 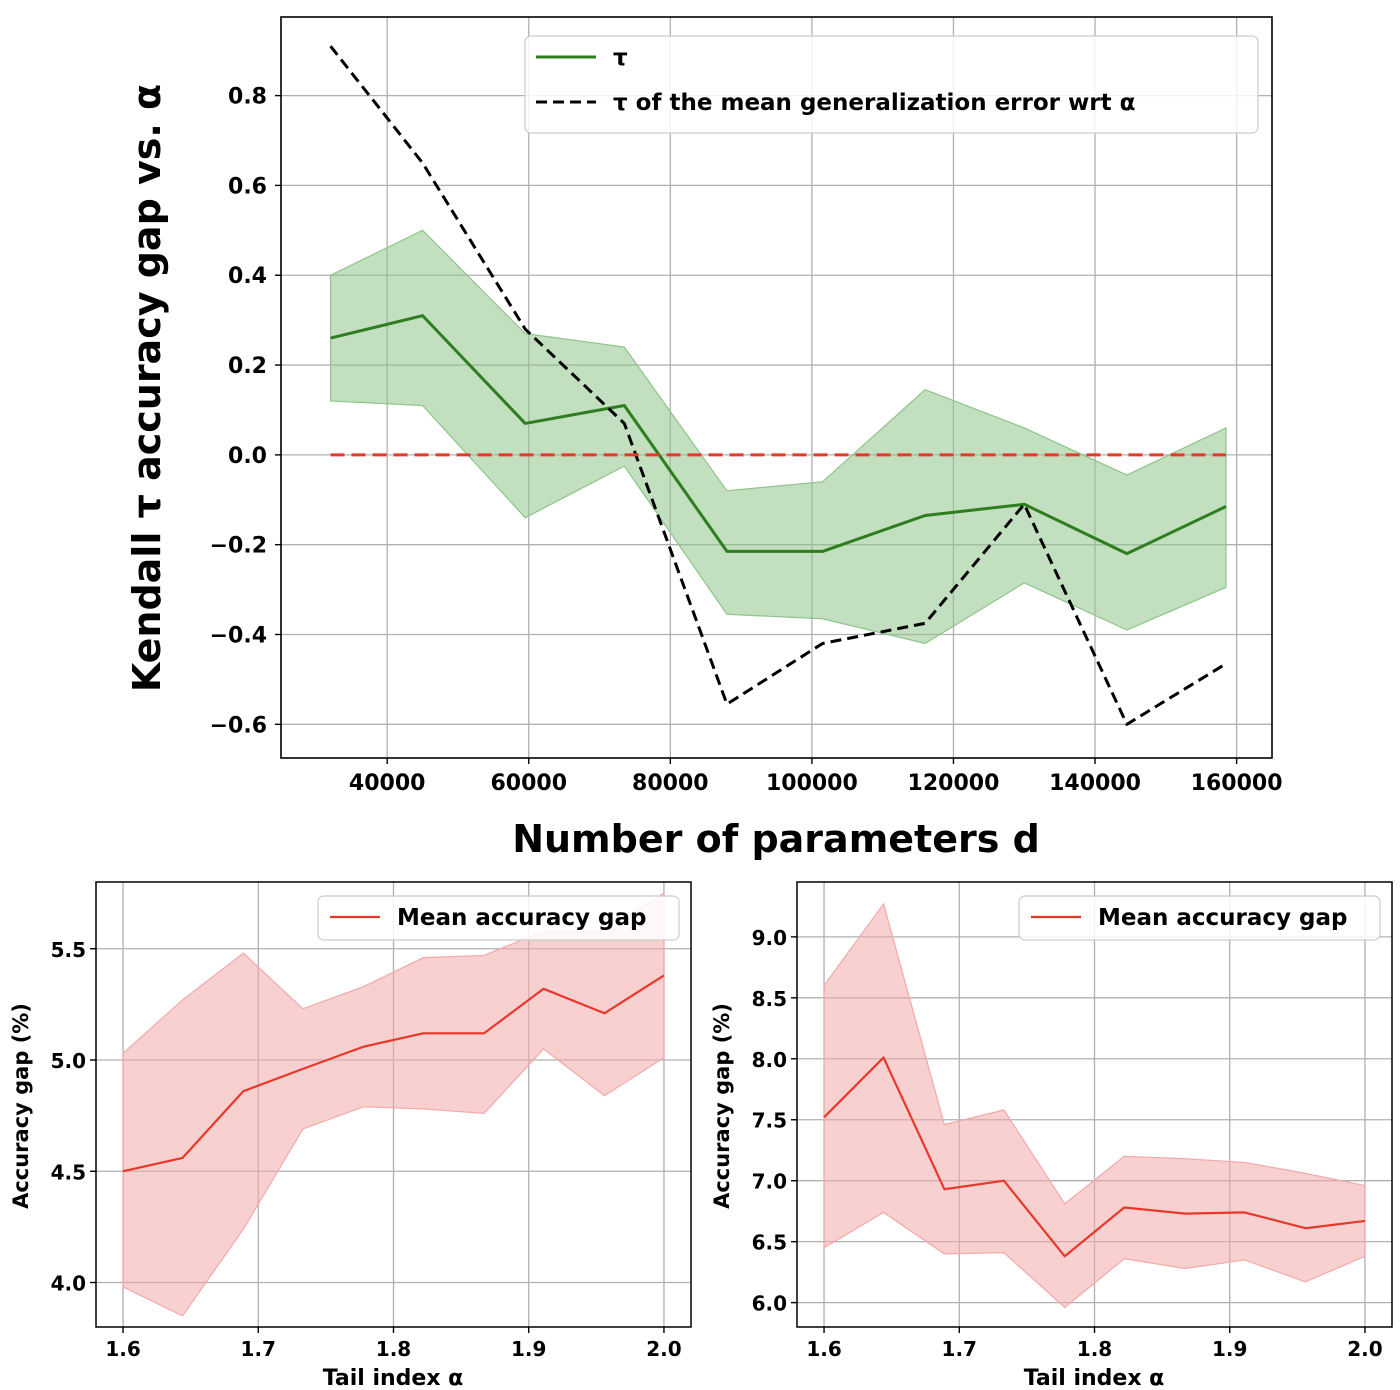 I want to click on br-ytick-label-5: 8.5, so click(x=769, y=999).